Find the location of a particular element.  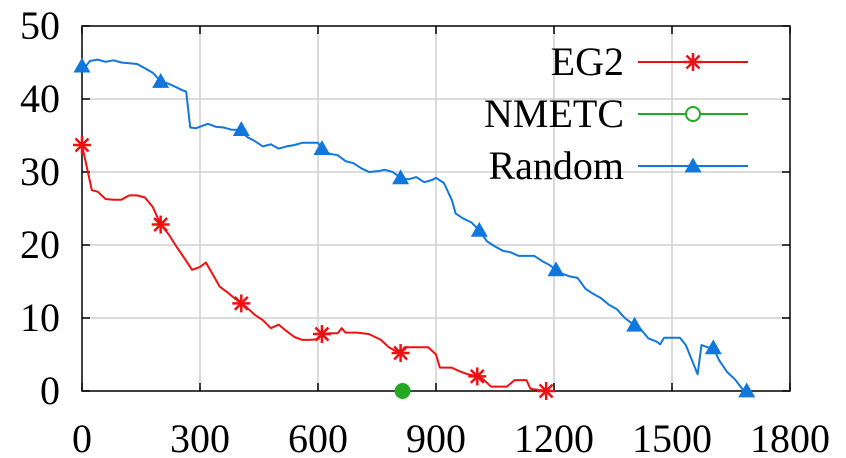

legend-label: EG2 is located at coordinates (587, 61).